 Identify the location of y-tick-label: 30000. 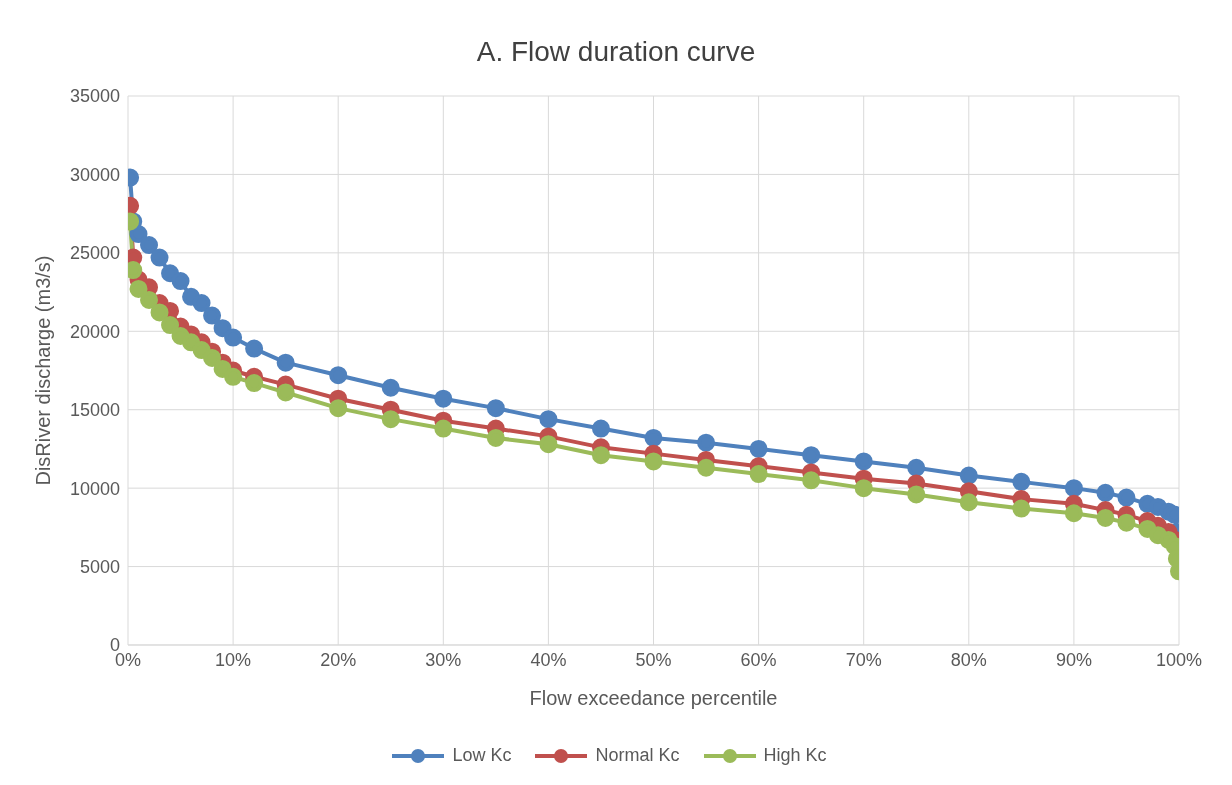
(94, 174).